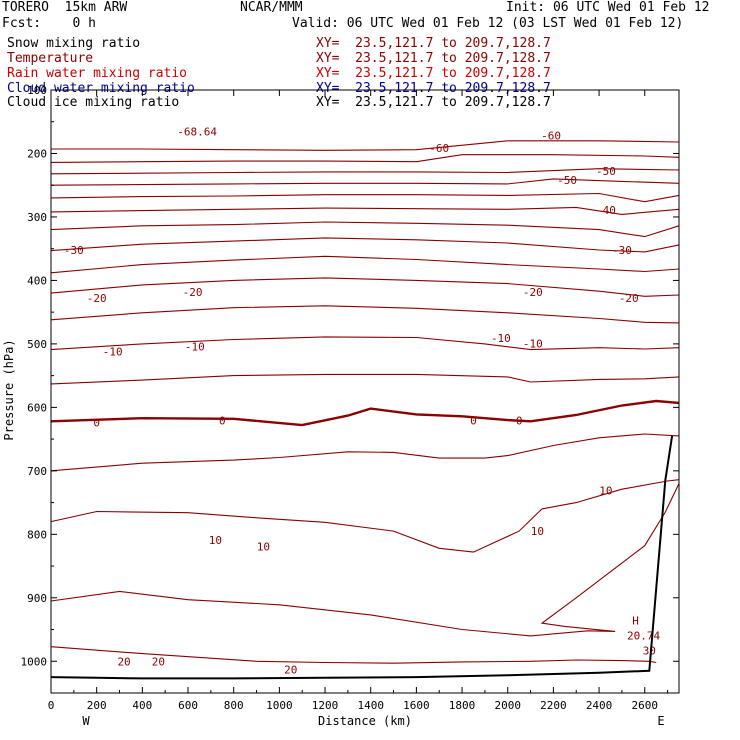  I want to click on y-tick-label: 900, so click(37, 598).